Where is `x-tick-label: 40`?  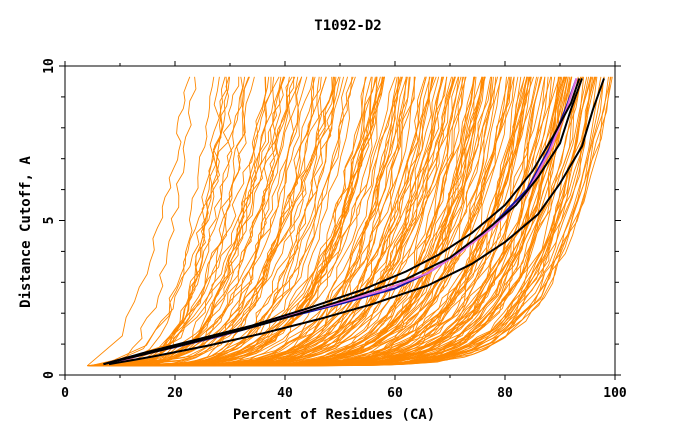 x-tick-label: 40 is located at coordinates (285, 393).